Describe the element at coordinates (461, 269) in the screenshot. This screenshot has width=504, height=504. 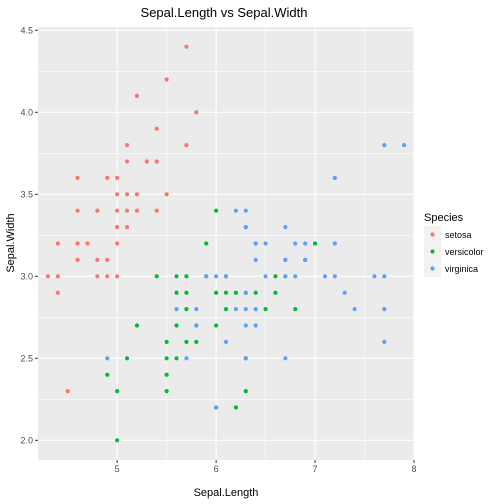
I see `legend-label-virginica: virginica` at that location.